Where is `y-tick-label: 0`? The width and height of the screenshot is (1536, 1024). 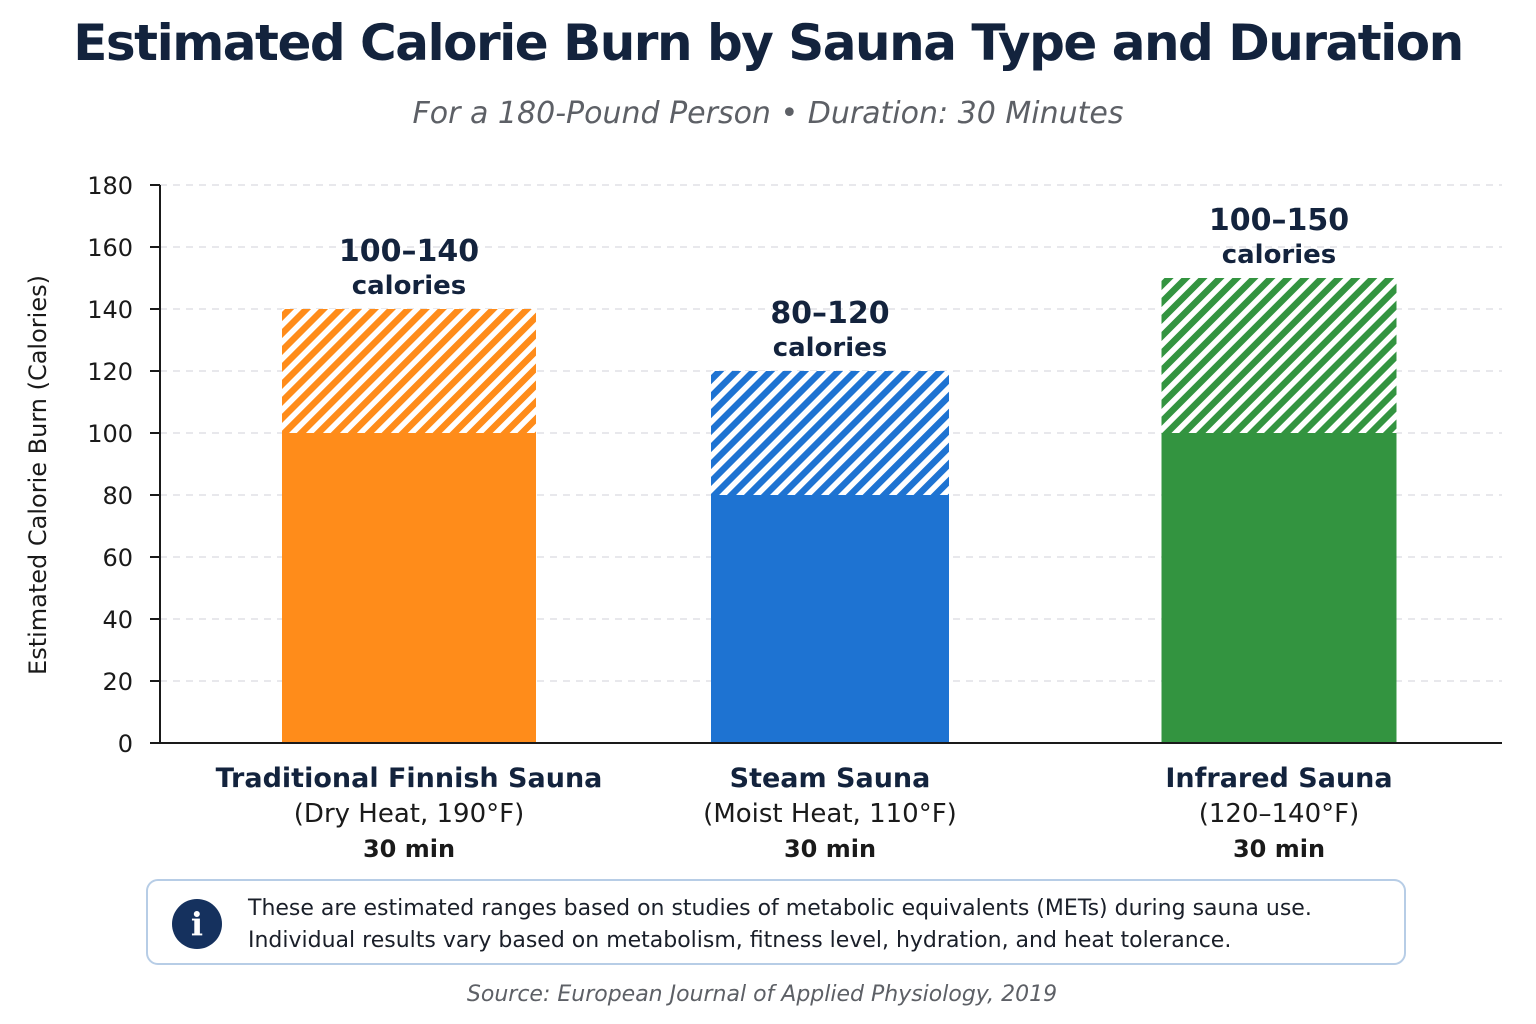 y-tick-label: 0 is located at coordinates (125, 744).